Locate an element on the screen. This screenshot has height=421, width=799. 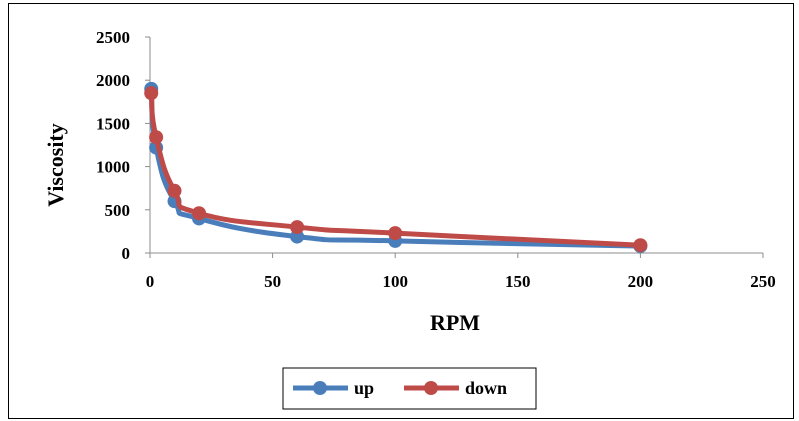
y-tick-label: 0 is located at coordinates (126, 253).